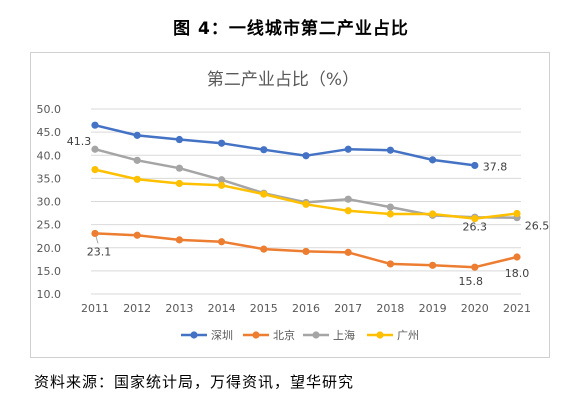 The image size is (582, 416). Describe the element at coordinates (97, 240) in the screenshot. I see `leader-line` at that location.